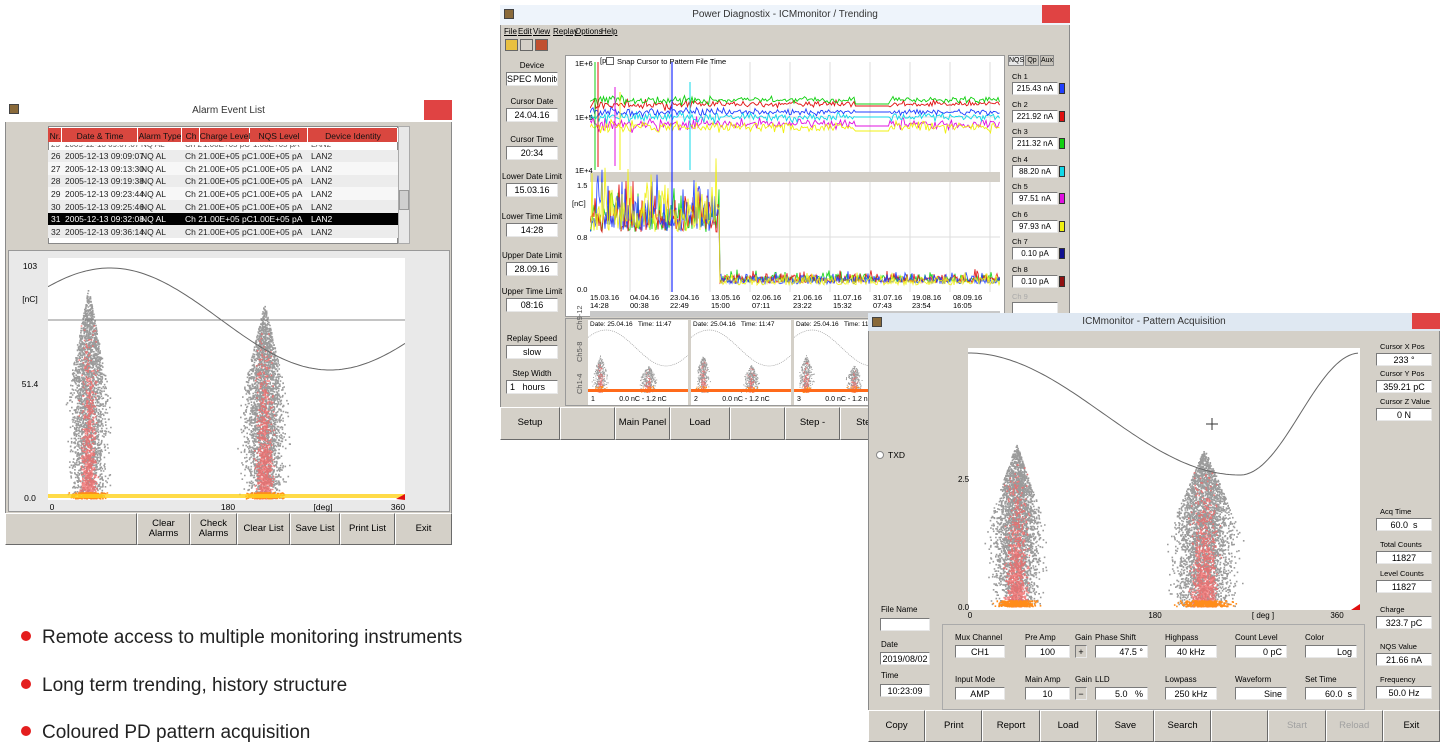  I want to click on field-label: Cursor Time, so click(532, 139).